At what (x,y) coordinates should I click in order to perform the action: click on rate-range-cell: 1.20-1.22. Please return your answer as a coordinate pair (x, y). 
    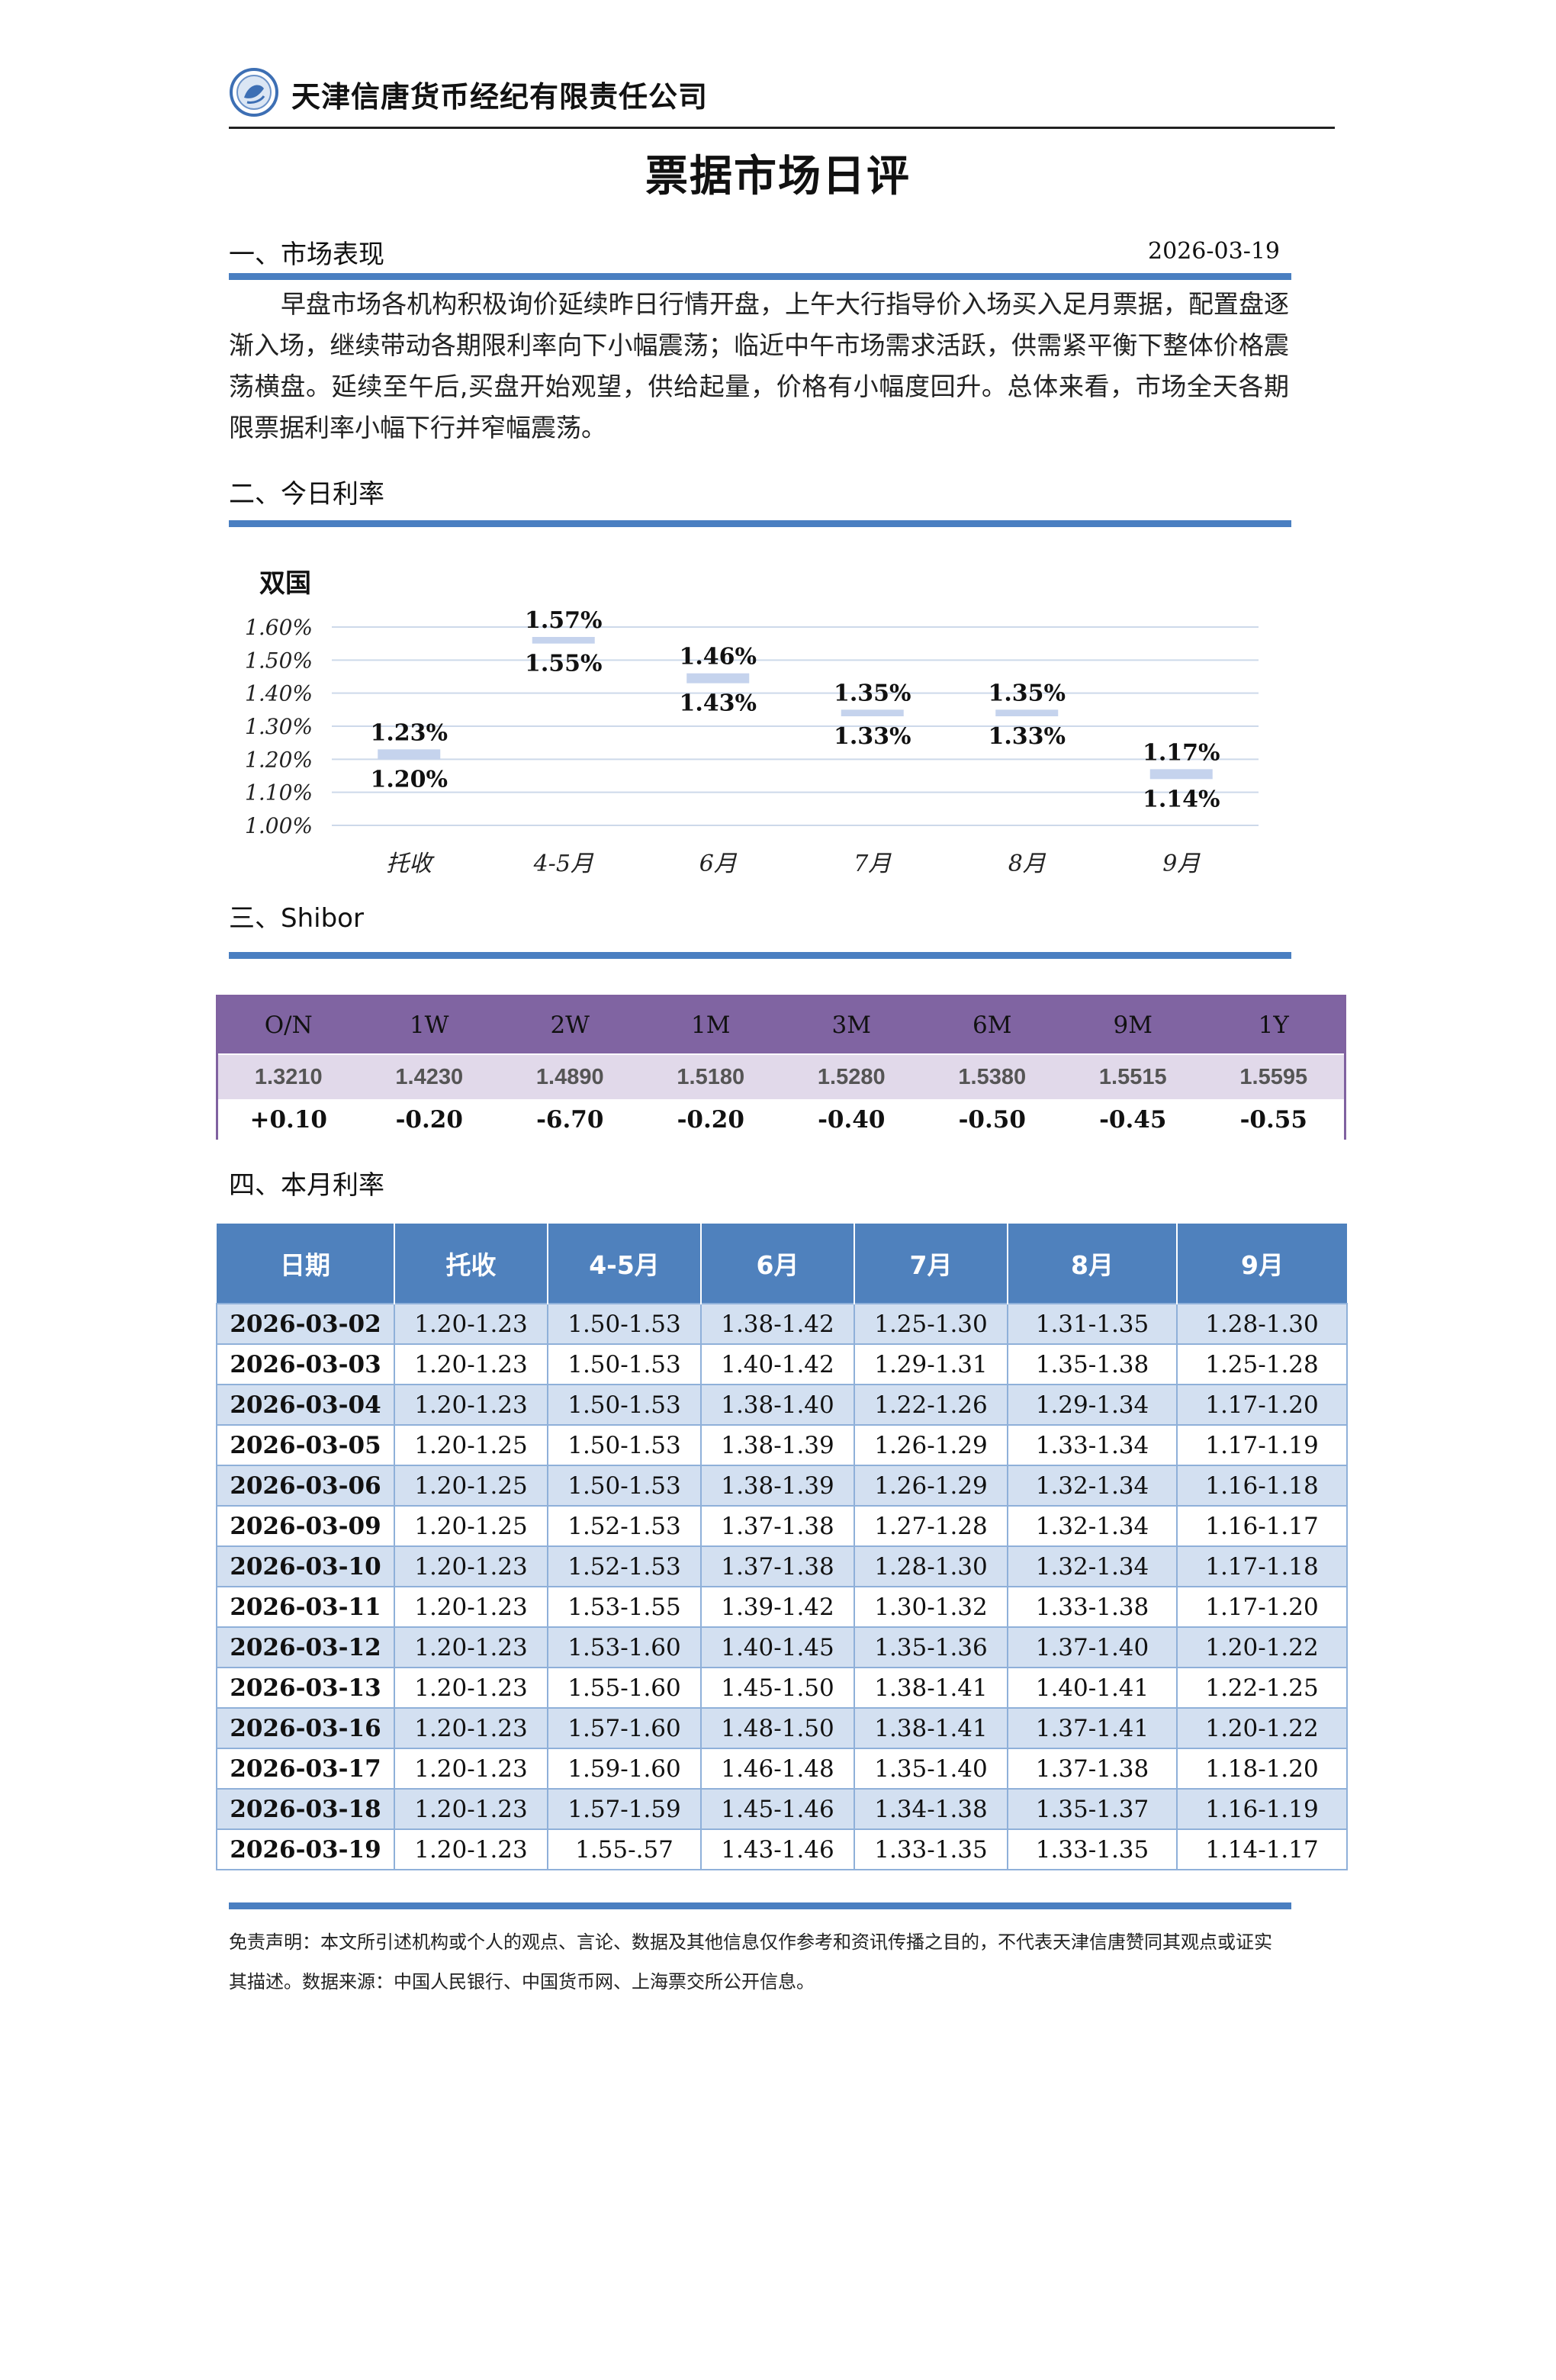
    Looking at the image, I should click on (1262, 1647).